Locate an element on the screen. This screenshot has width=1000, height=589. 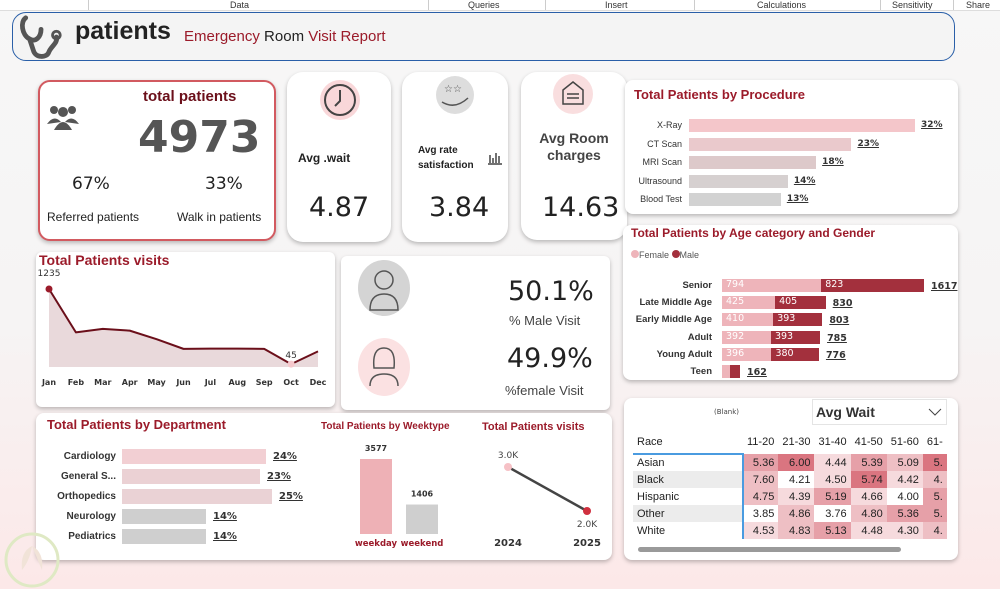
clock-icon is located at coordinates (340, 100).